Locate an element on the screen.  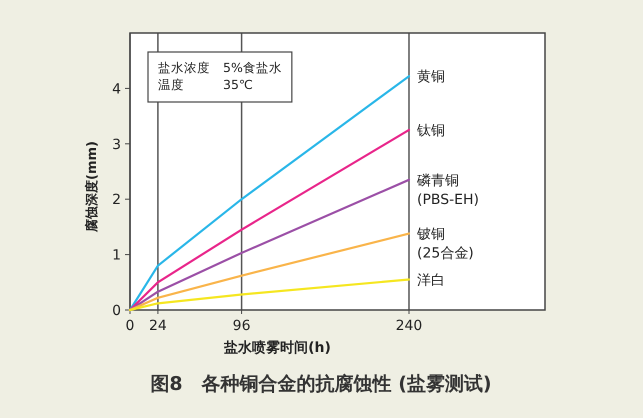
y-tick-label: 0 is located at coordinates (116, 311).